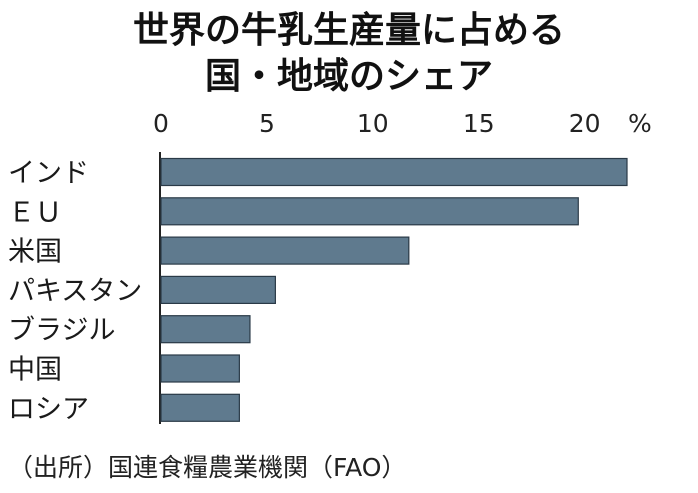  What do you see at coordinates (373, 123) in the screenshot?
I see `x-tick-label-2: 10` at bounding box center [373, 123].